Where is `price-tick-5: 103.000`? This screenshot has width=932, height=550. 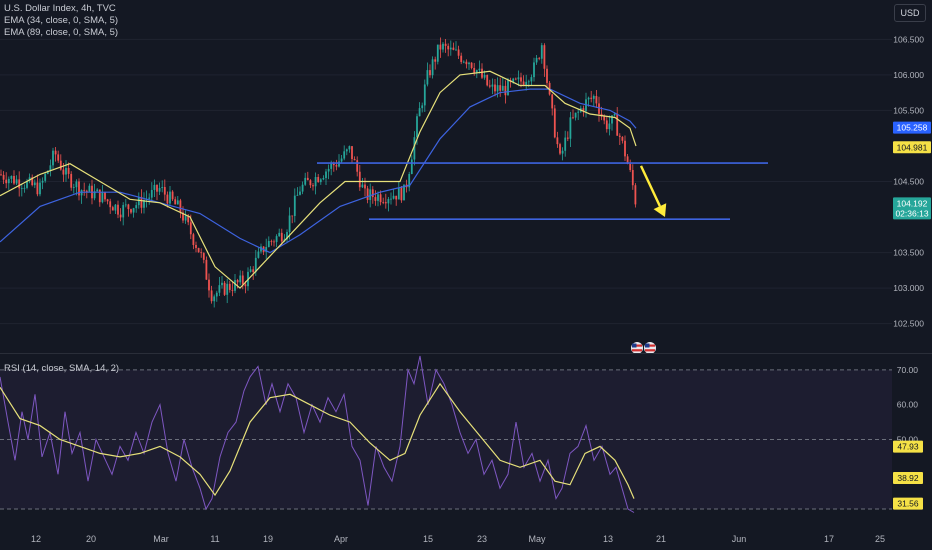
price-tick-5: 103.000 is located at coordinates (908, 288).